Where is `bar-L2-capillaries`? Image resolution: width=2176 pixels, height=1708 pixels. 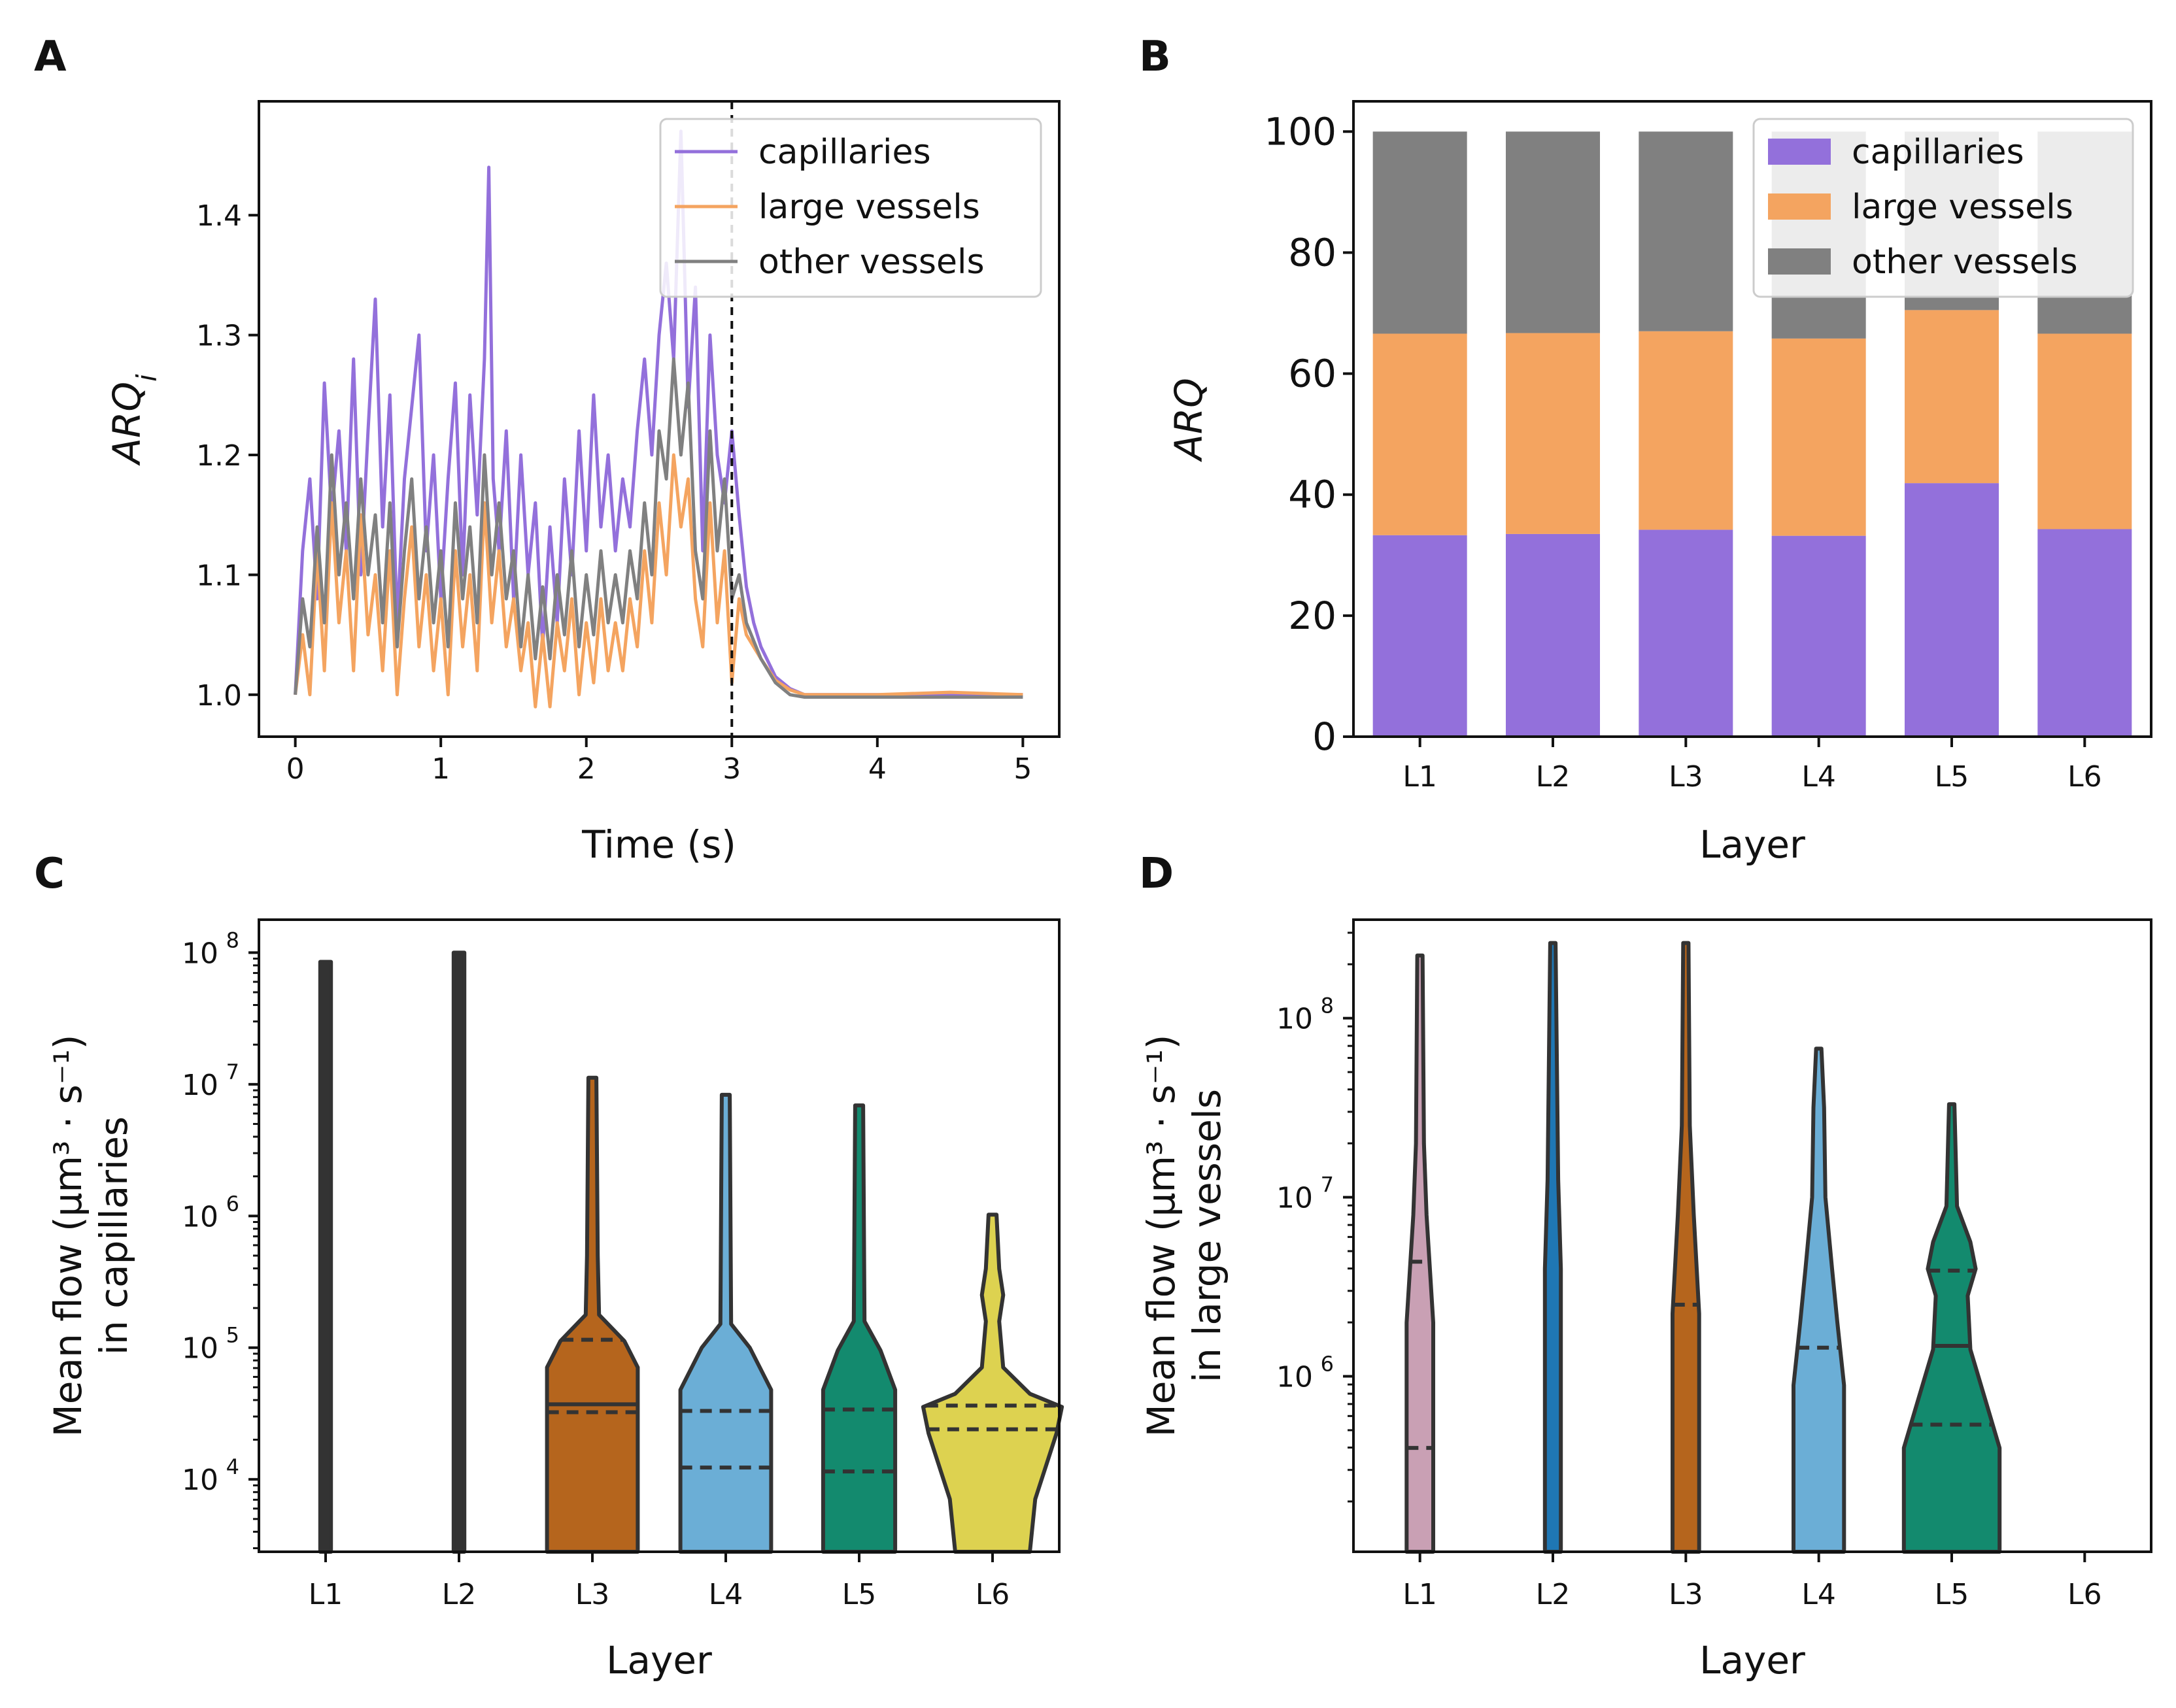 bar-L2-capillaries is located at coordinates (1553, 635).